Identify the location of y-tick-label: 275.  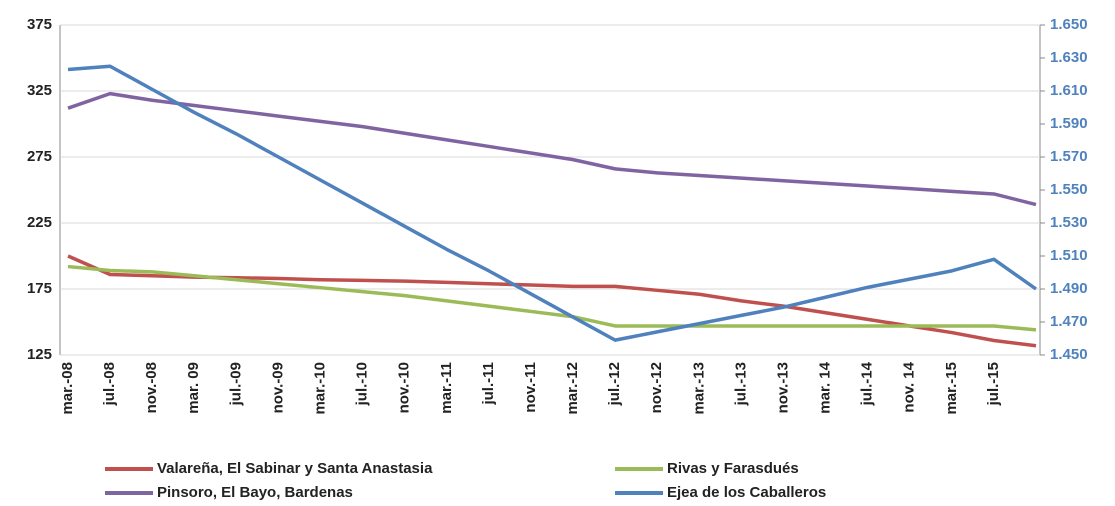
(39, 156).